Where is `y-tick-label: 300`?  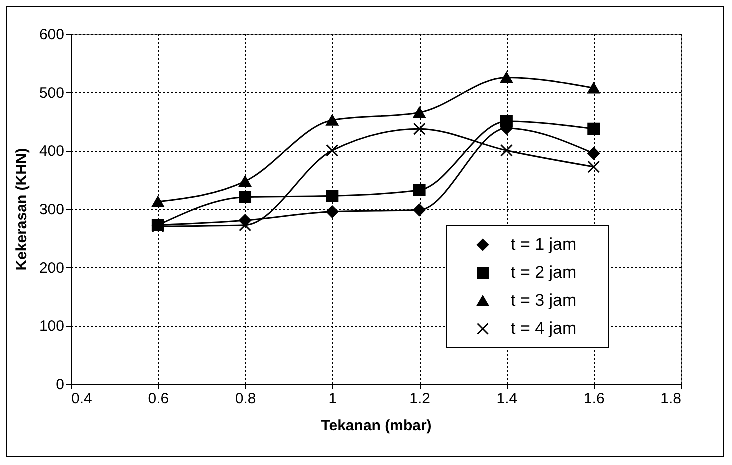 y-tick-label: 300 is located at coordinates (51, 210).